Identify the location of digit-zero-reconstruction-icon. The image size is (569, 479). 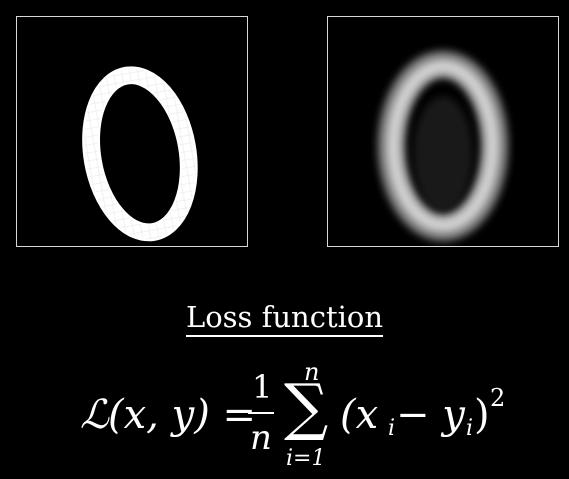
(443, 146).